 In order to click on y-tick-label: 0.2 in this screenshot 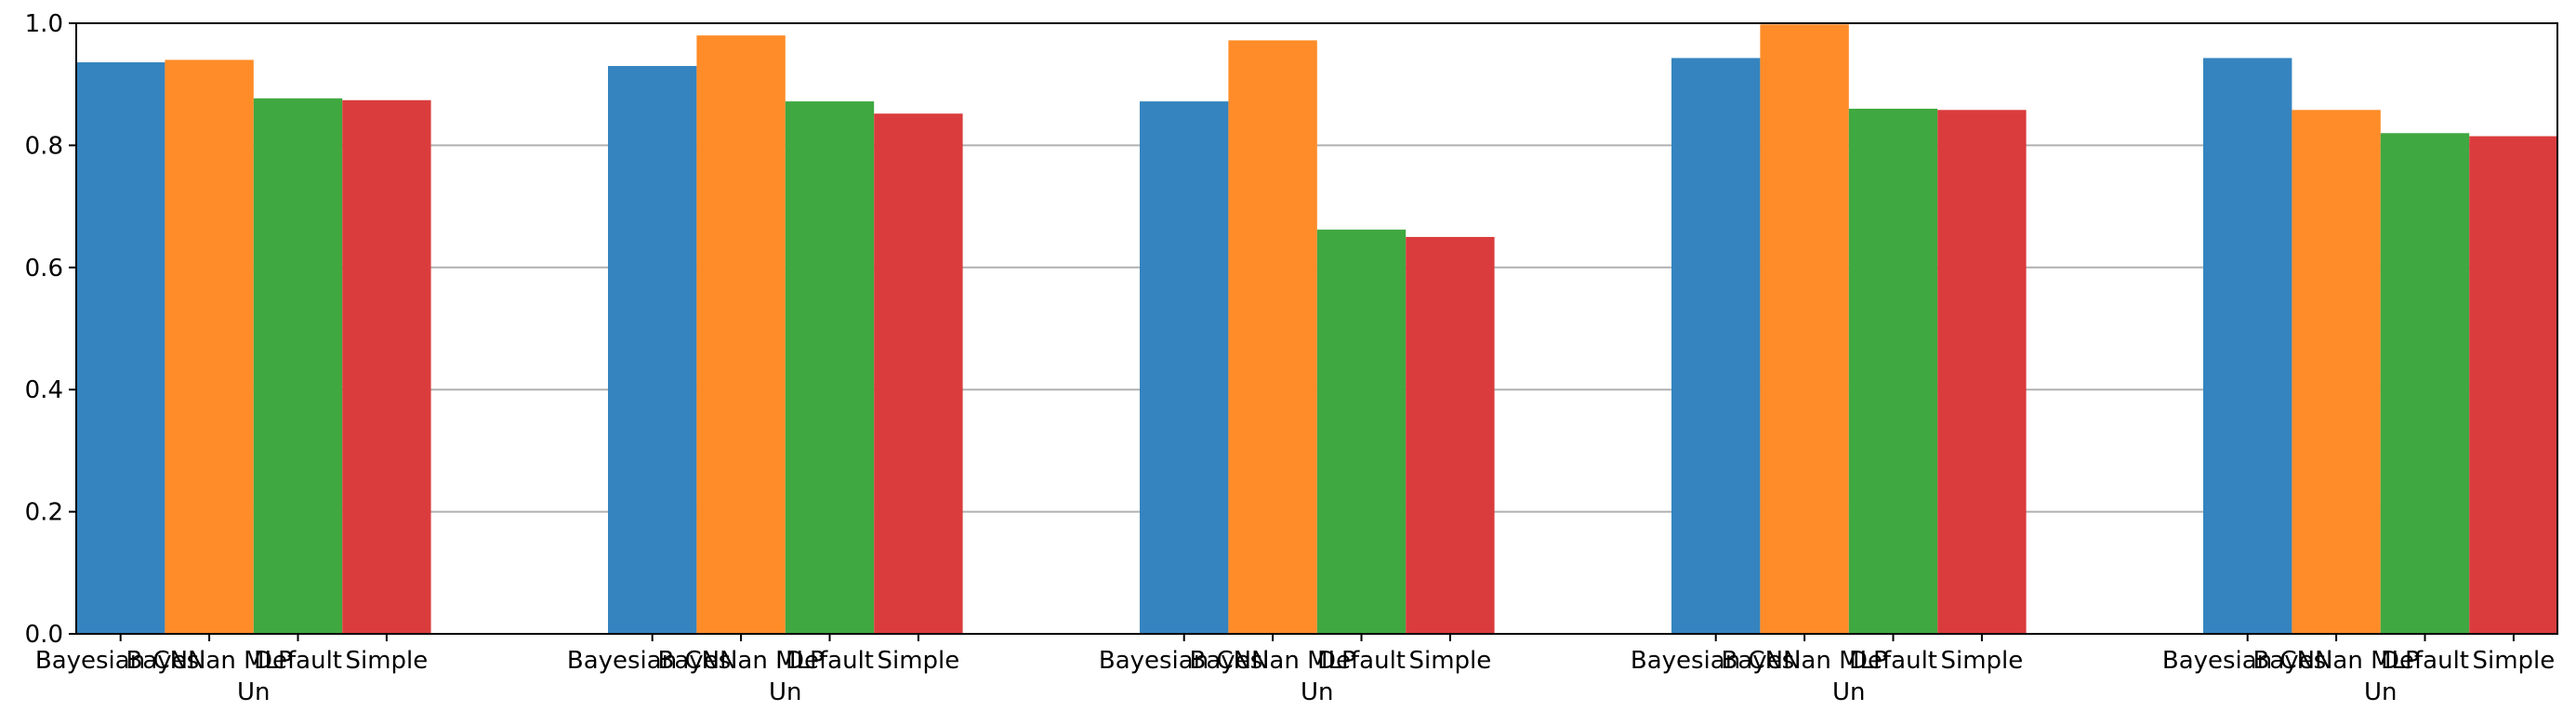, I will do `click(44, 513)`.